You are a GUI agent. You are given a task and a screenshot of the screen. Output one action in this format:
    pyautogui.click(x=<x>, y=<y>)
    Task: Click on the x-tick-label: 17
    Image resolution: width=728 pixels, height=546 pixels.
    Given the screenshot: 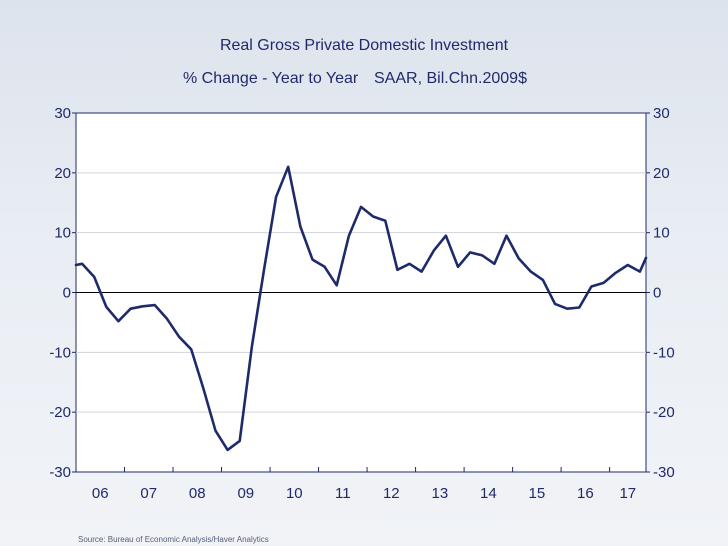 What is the action you would take?
    pyautogui.click(x=627, y=493)
    